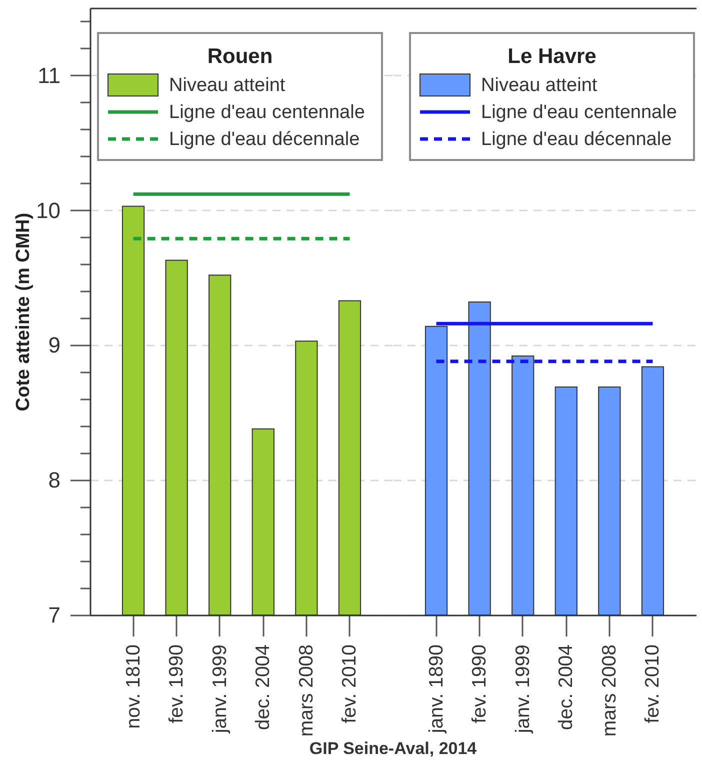 The image size is (702, 760). I want to click on y-tick-label: 10, so click(48, 210).